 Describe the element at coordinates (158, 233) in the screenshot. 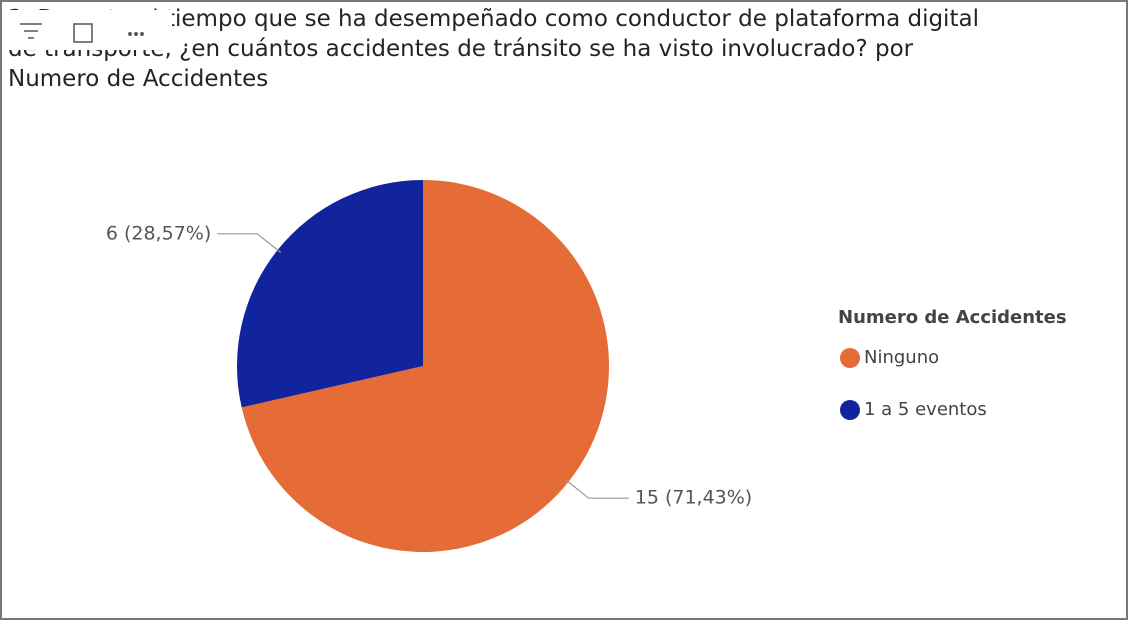

I see `data-label: 6 (28,57%)` at that location.